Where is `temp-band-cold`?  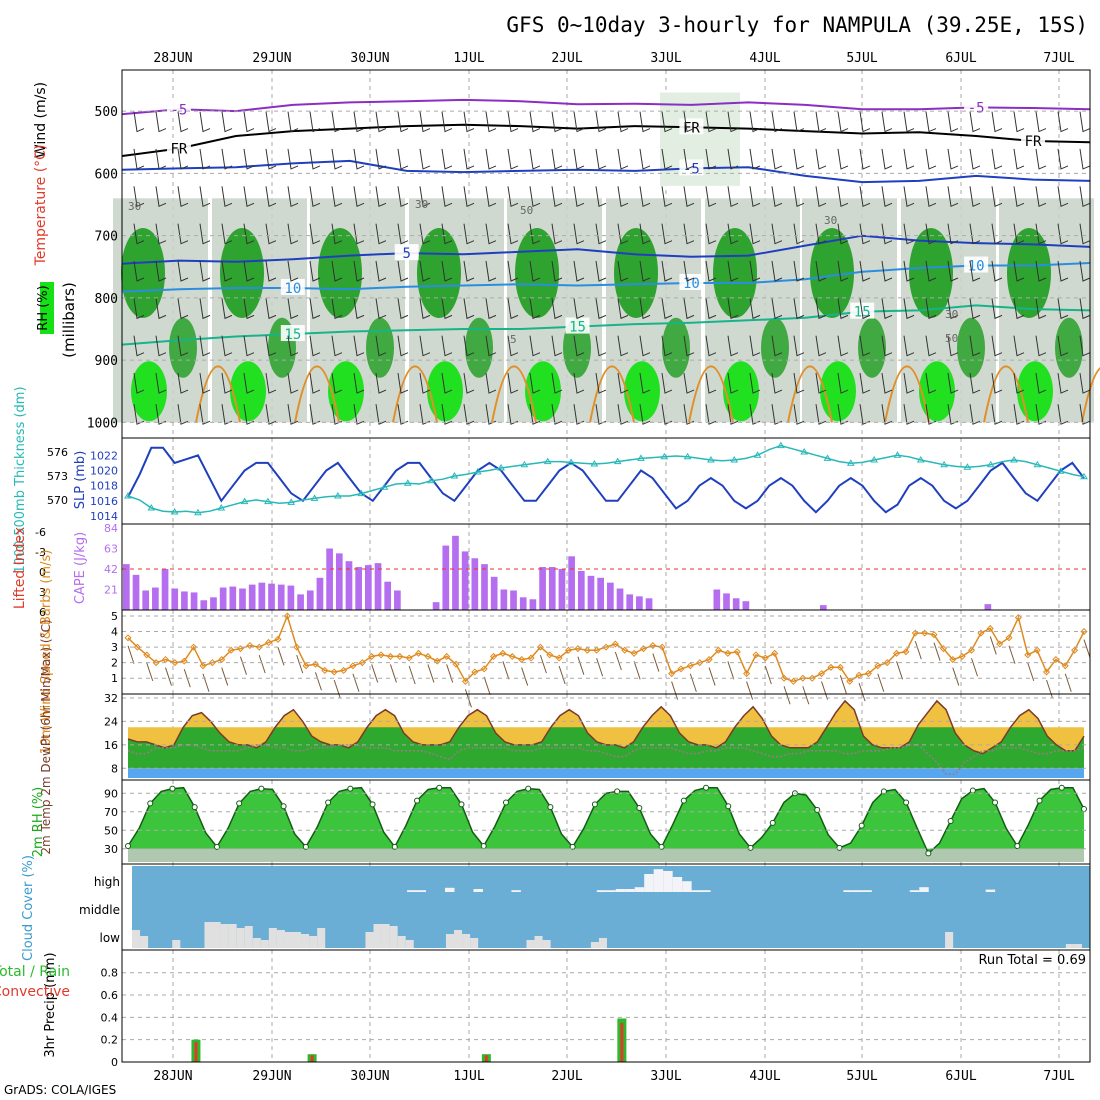 temp-band-cold is located at coordinates (606, 773).